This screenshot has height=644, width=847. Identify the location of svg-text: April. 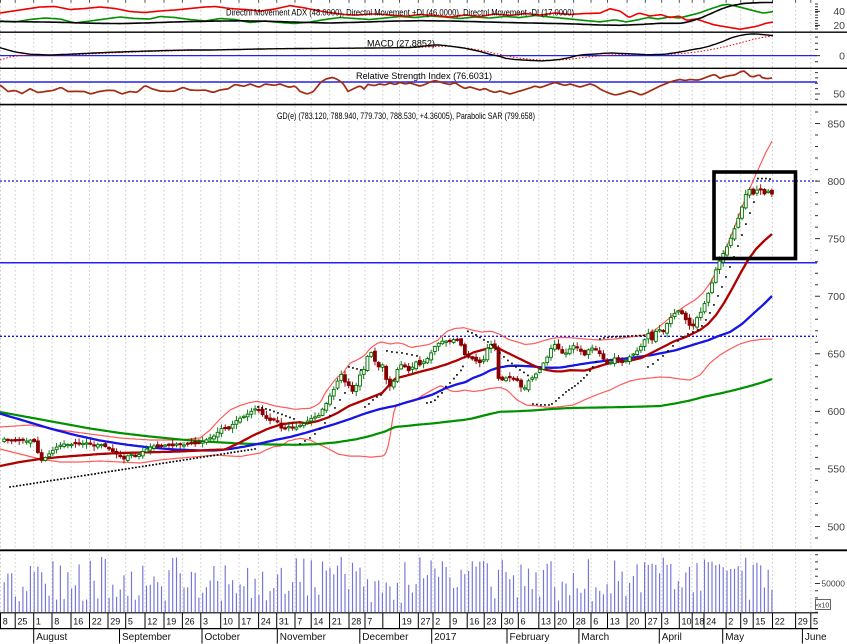
(672, 637).